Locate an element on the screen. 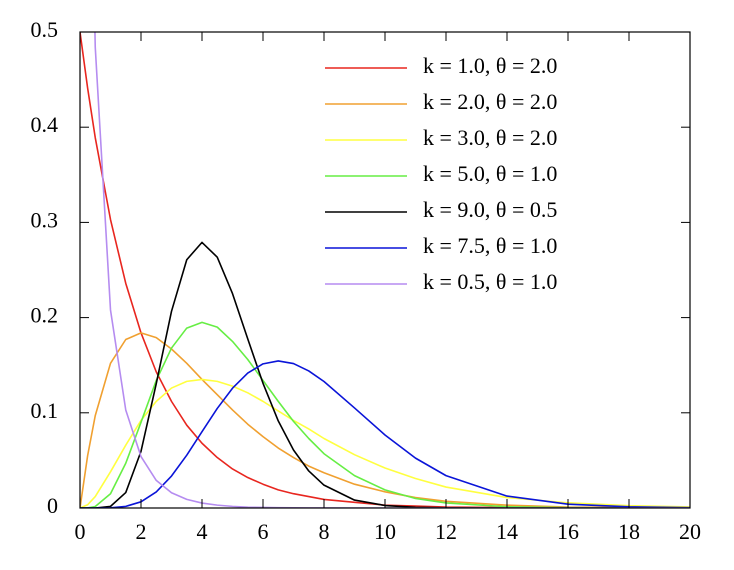 The image size is (734, 570). x-tick-label: 4 is located at coordinates (202, 531).